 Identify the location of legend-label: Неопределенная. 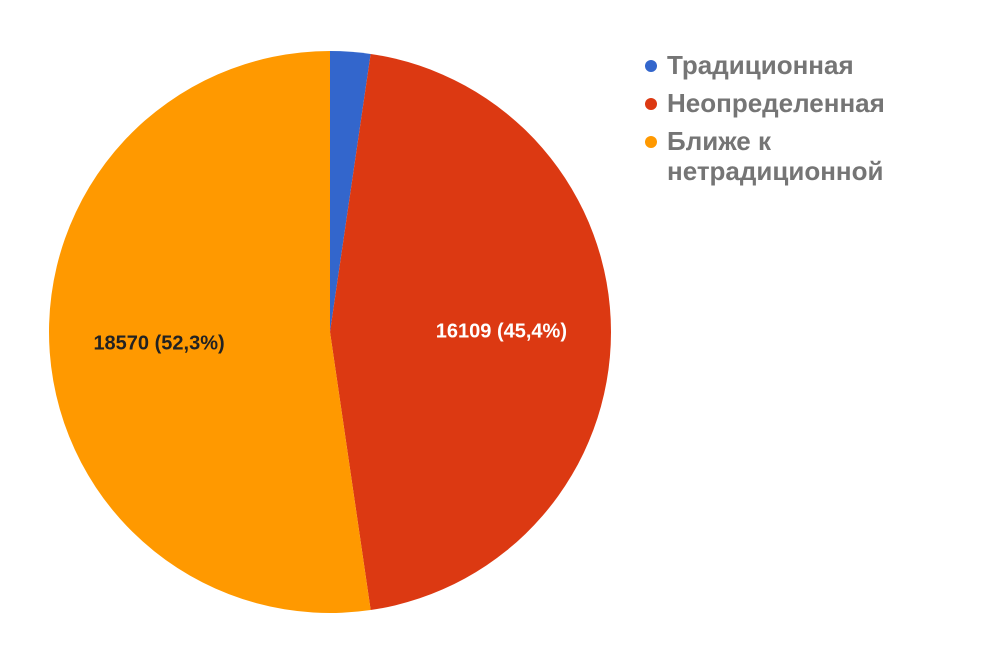
(776, 103).